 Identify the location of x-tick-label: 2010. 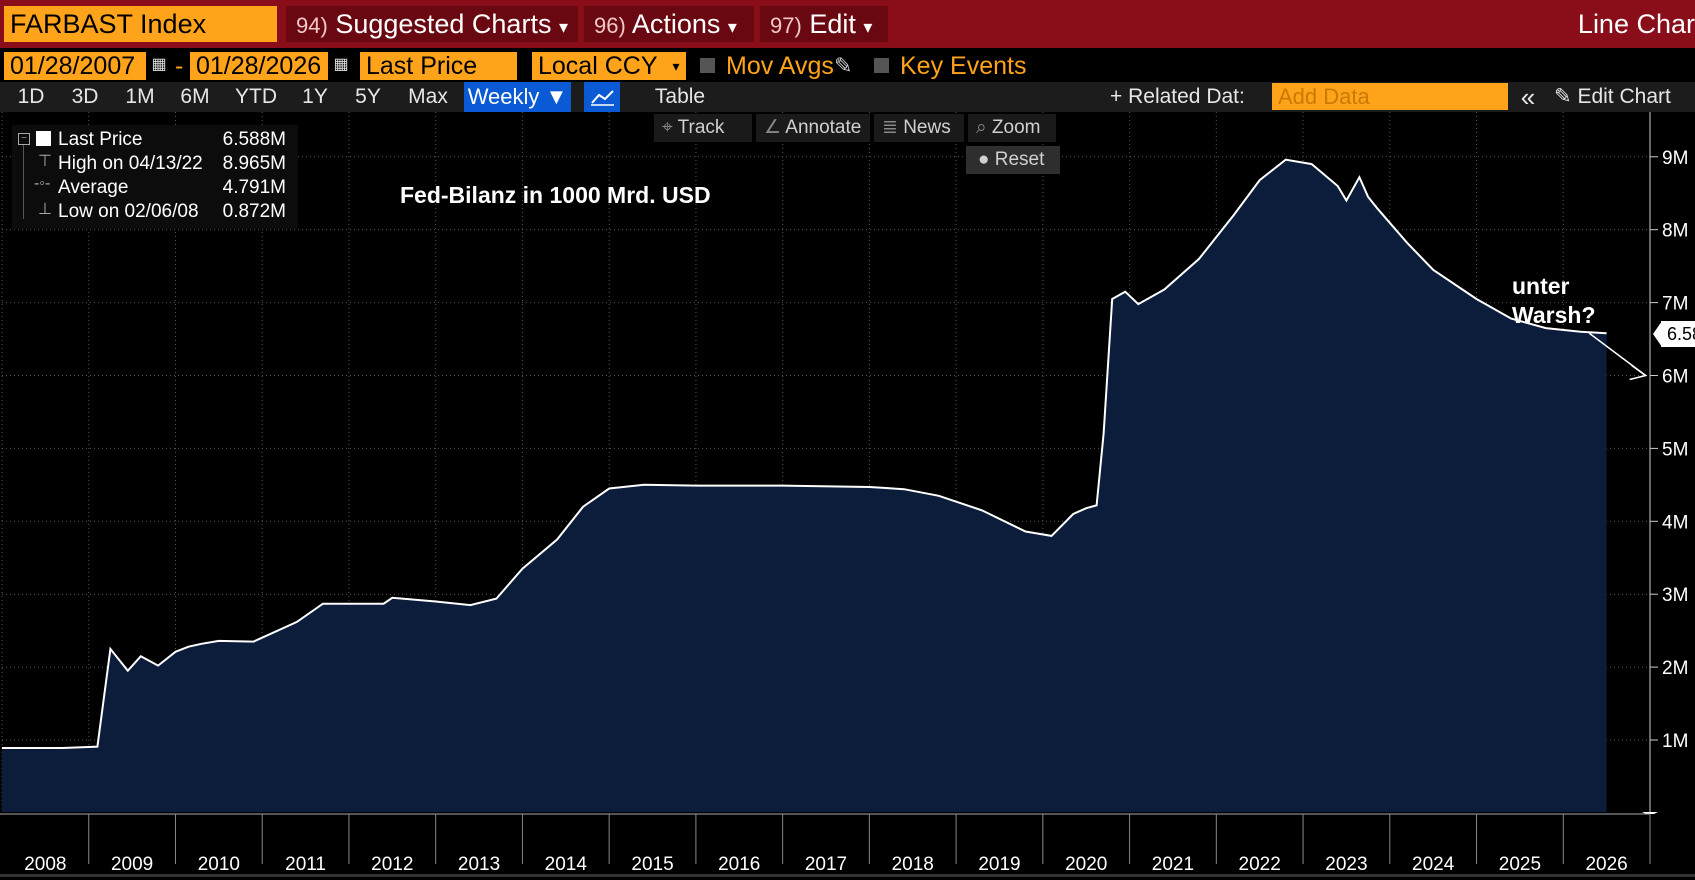
(219, 864).